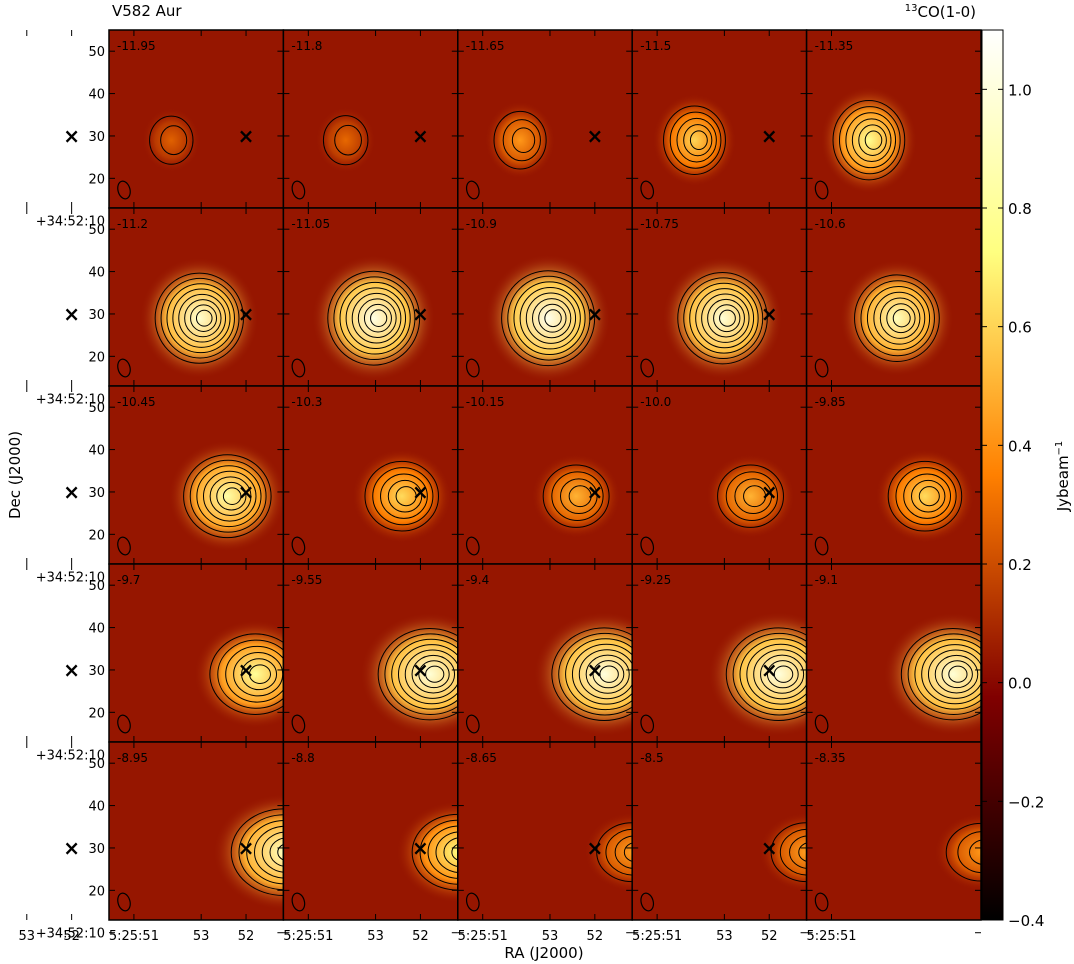  Describe the element at coordinates (70, 578) in the screenshot. I see `y-tick-label: +34:52:10` at that location.